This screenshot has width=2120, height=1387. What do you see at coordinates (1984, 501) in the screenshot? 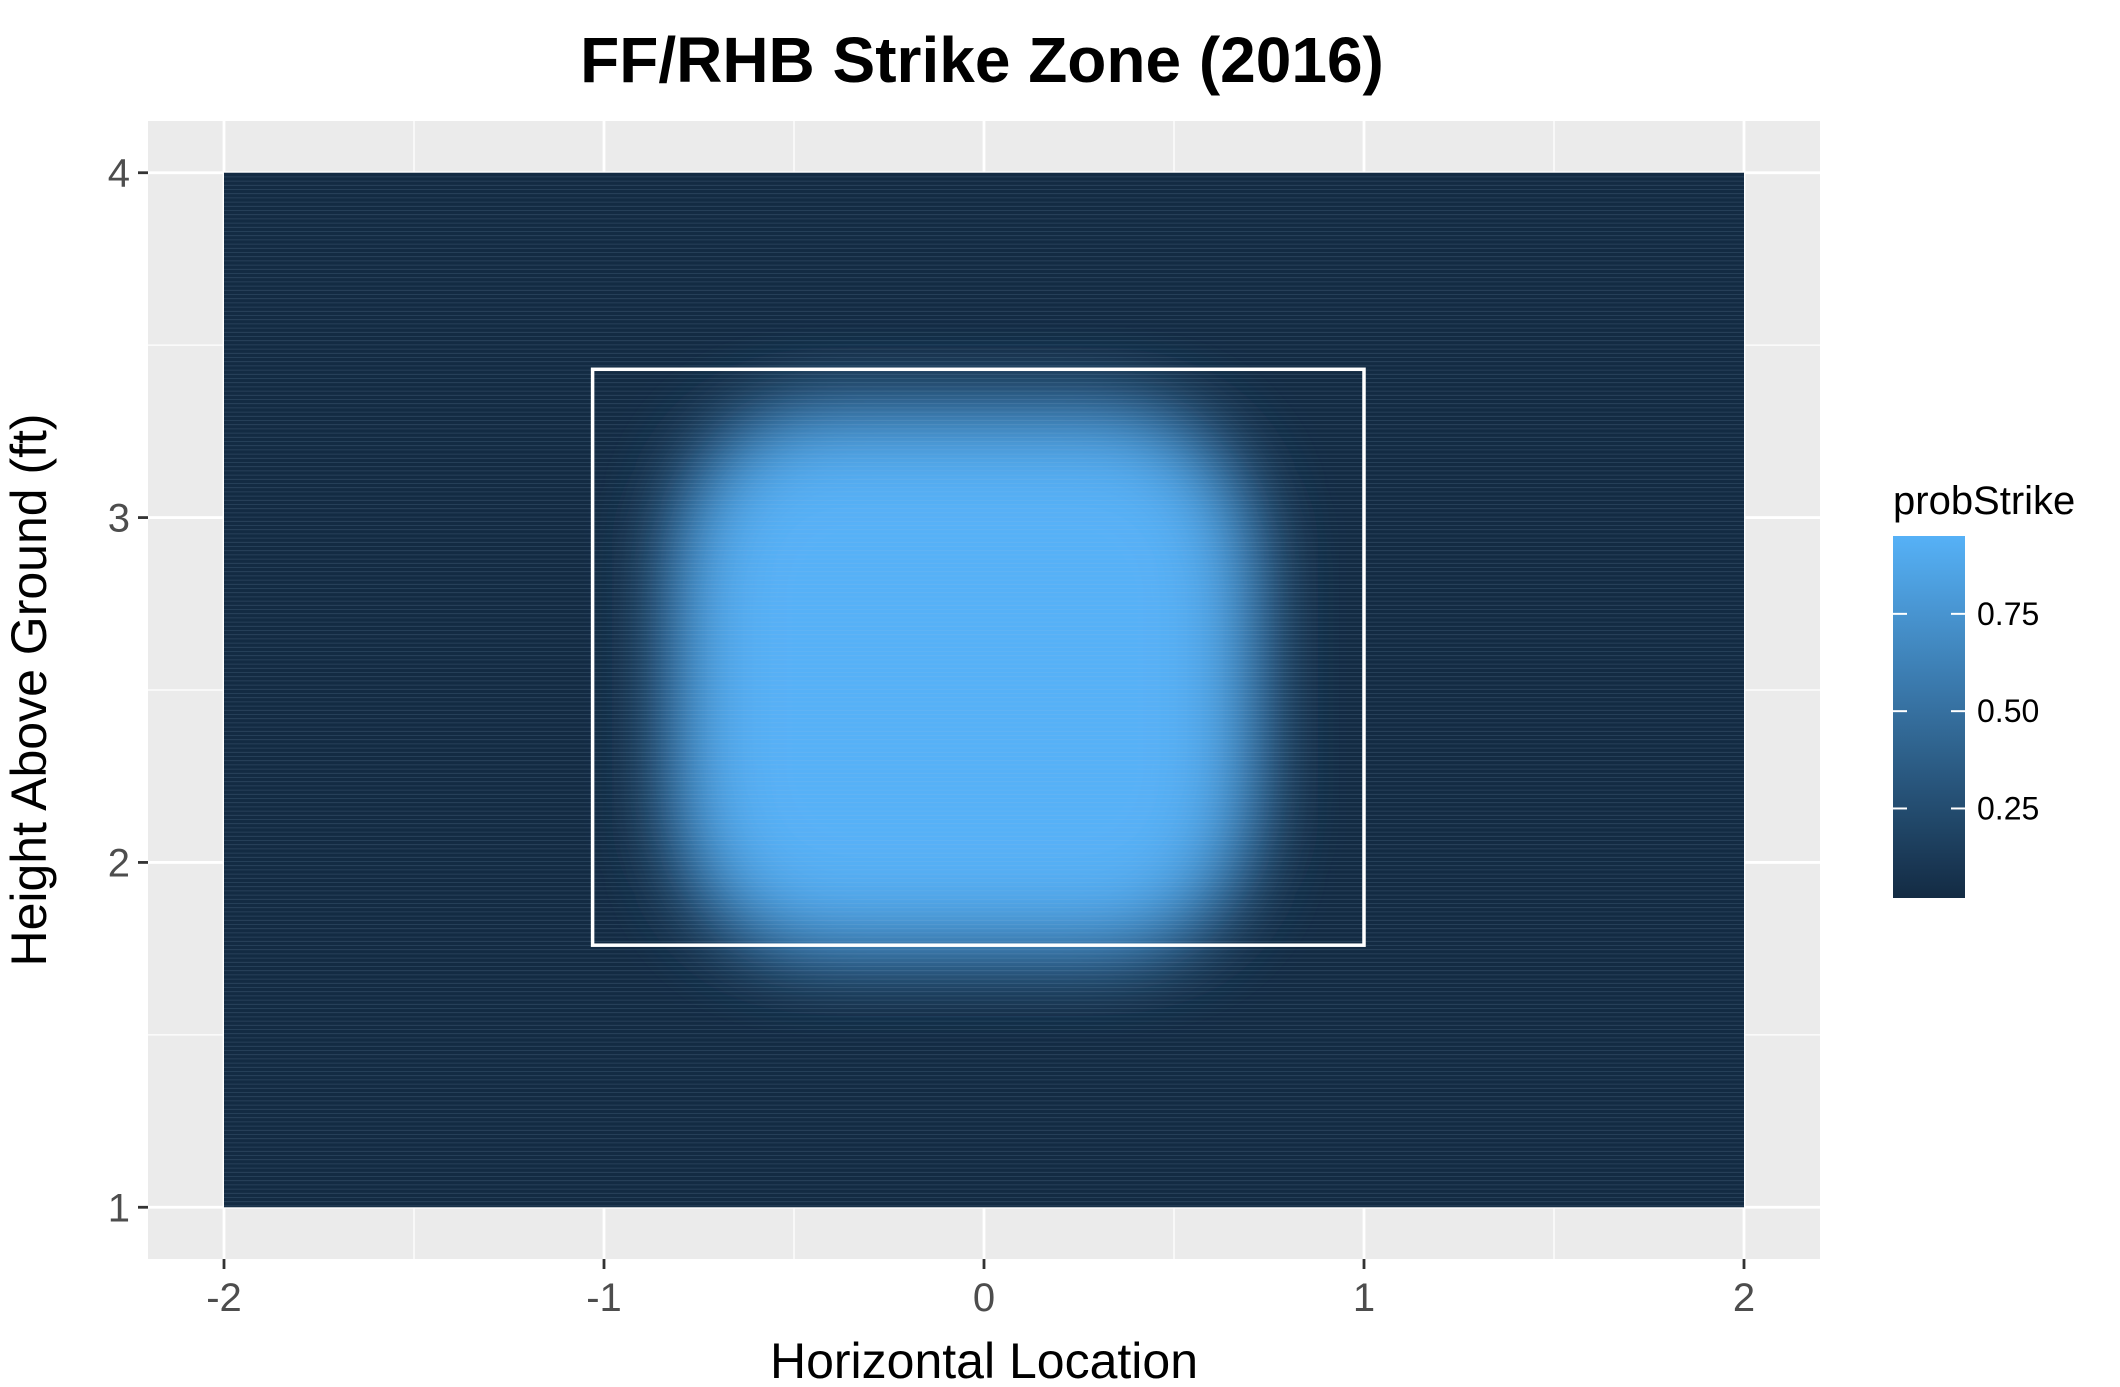
I see `legend-title: probStrike` at bounding box center [1984, 501].